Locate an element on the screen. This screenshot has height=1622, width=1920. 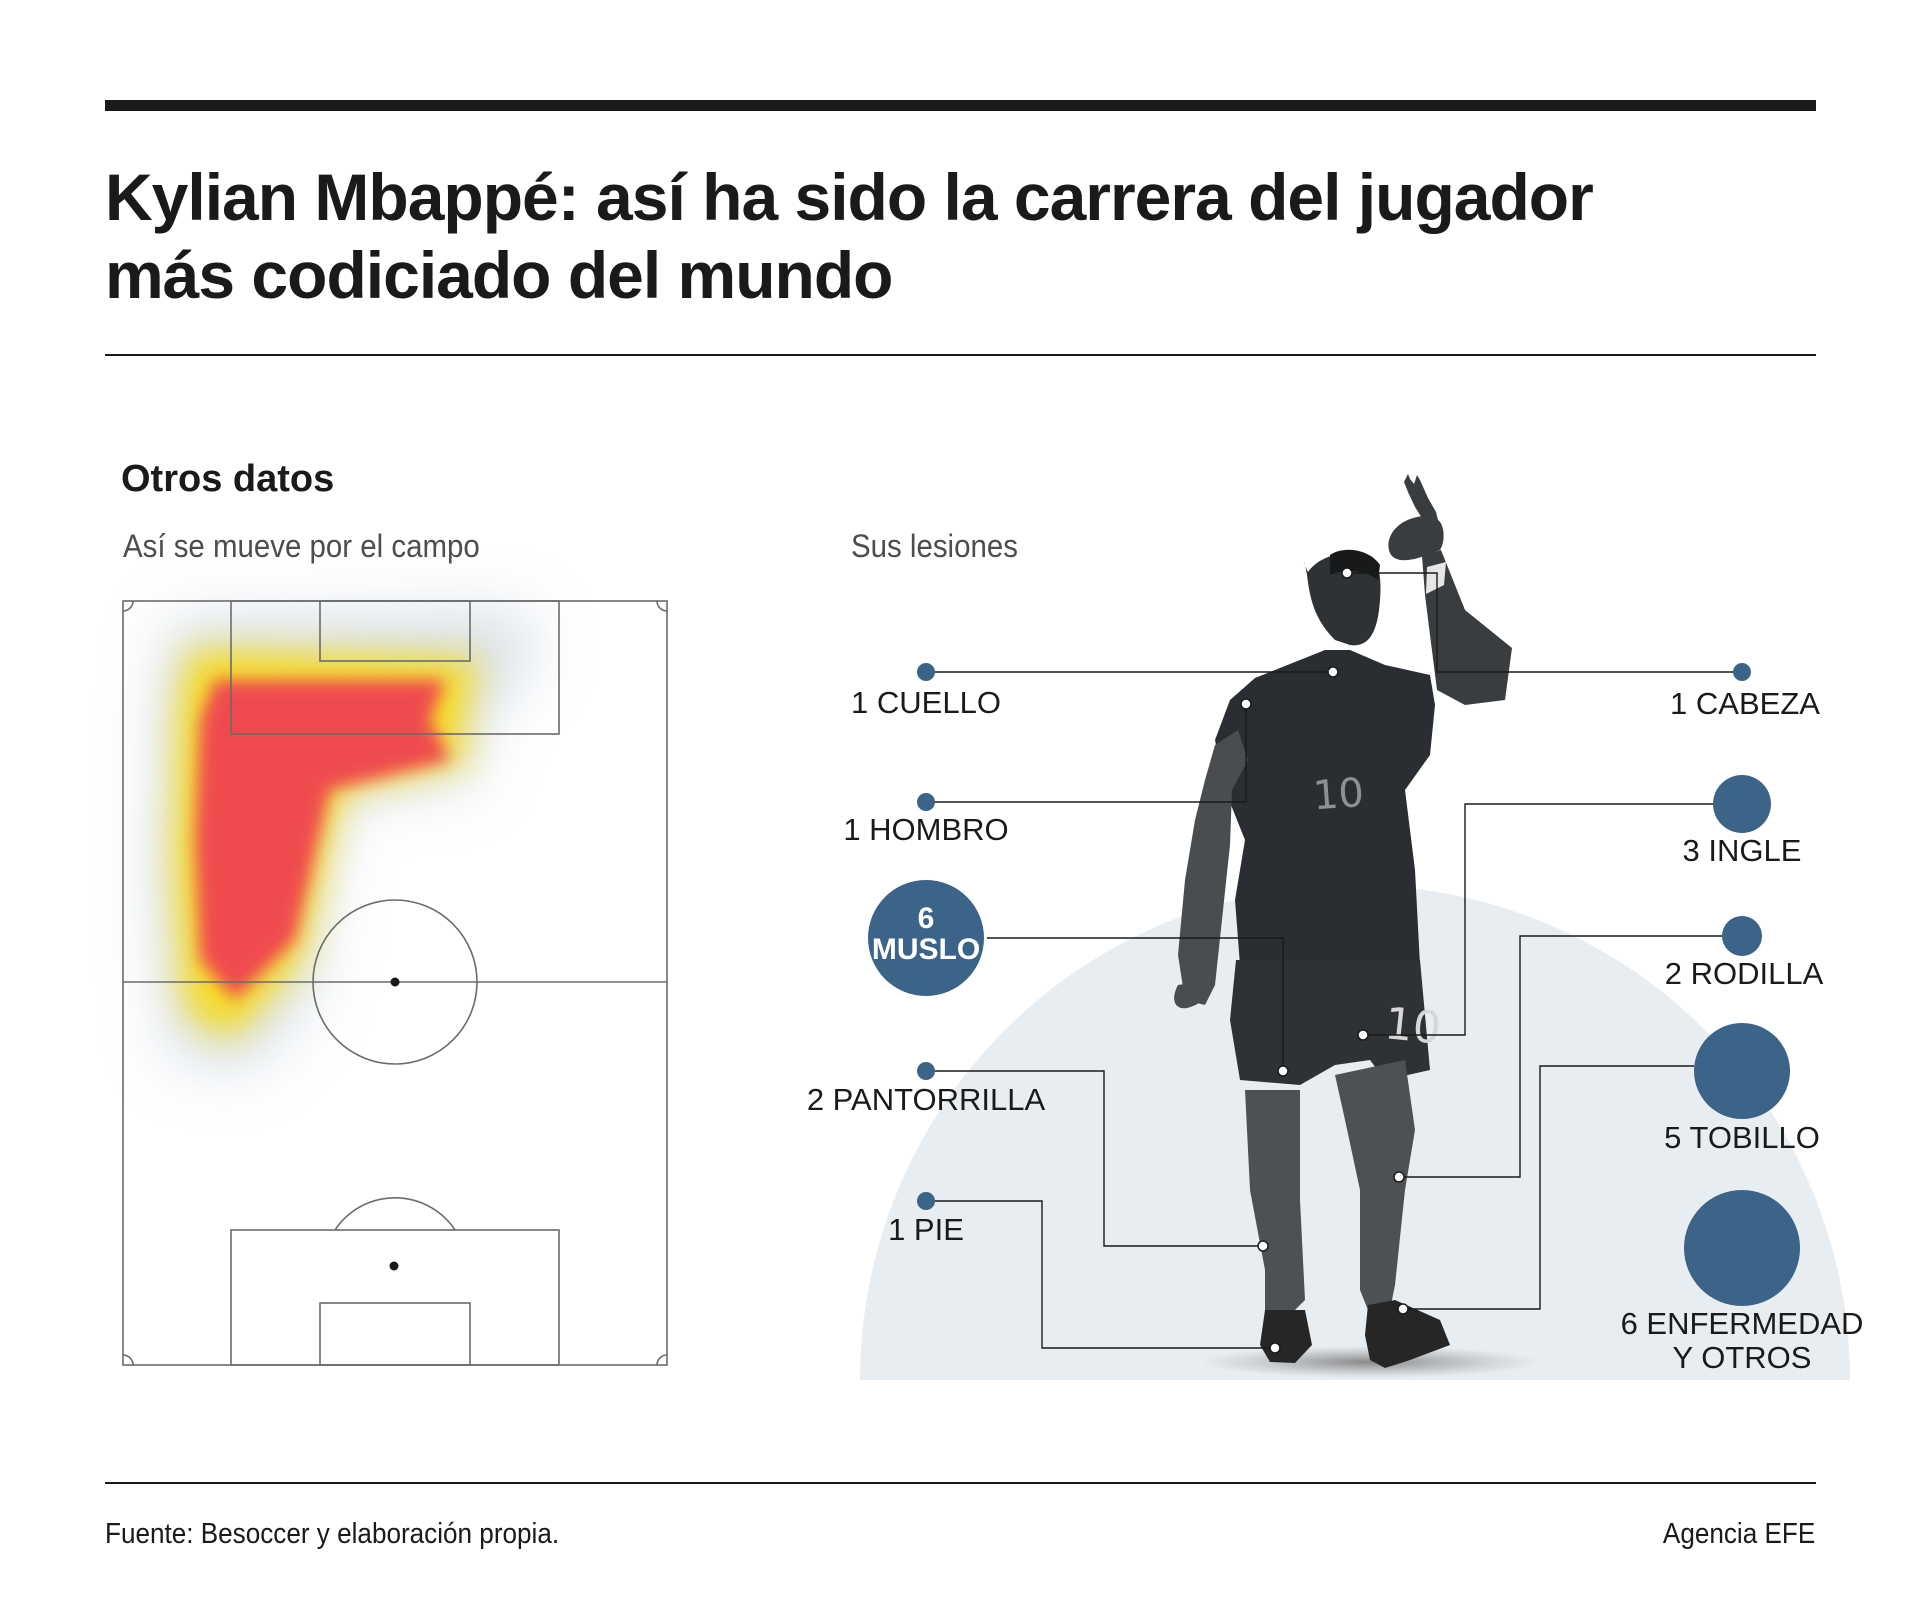
anchor-cuello is located at coordinates (1333, 672).